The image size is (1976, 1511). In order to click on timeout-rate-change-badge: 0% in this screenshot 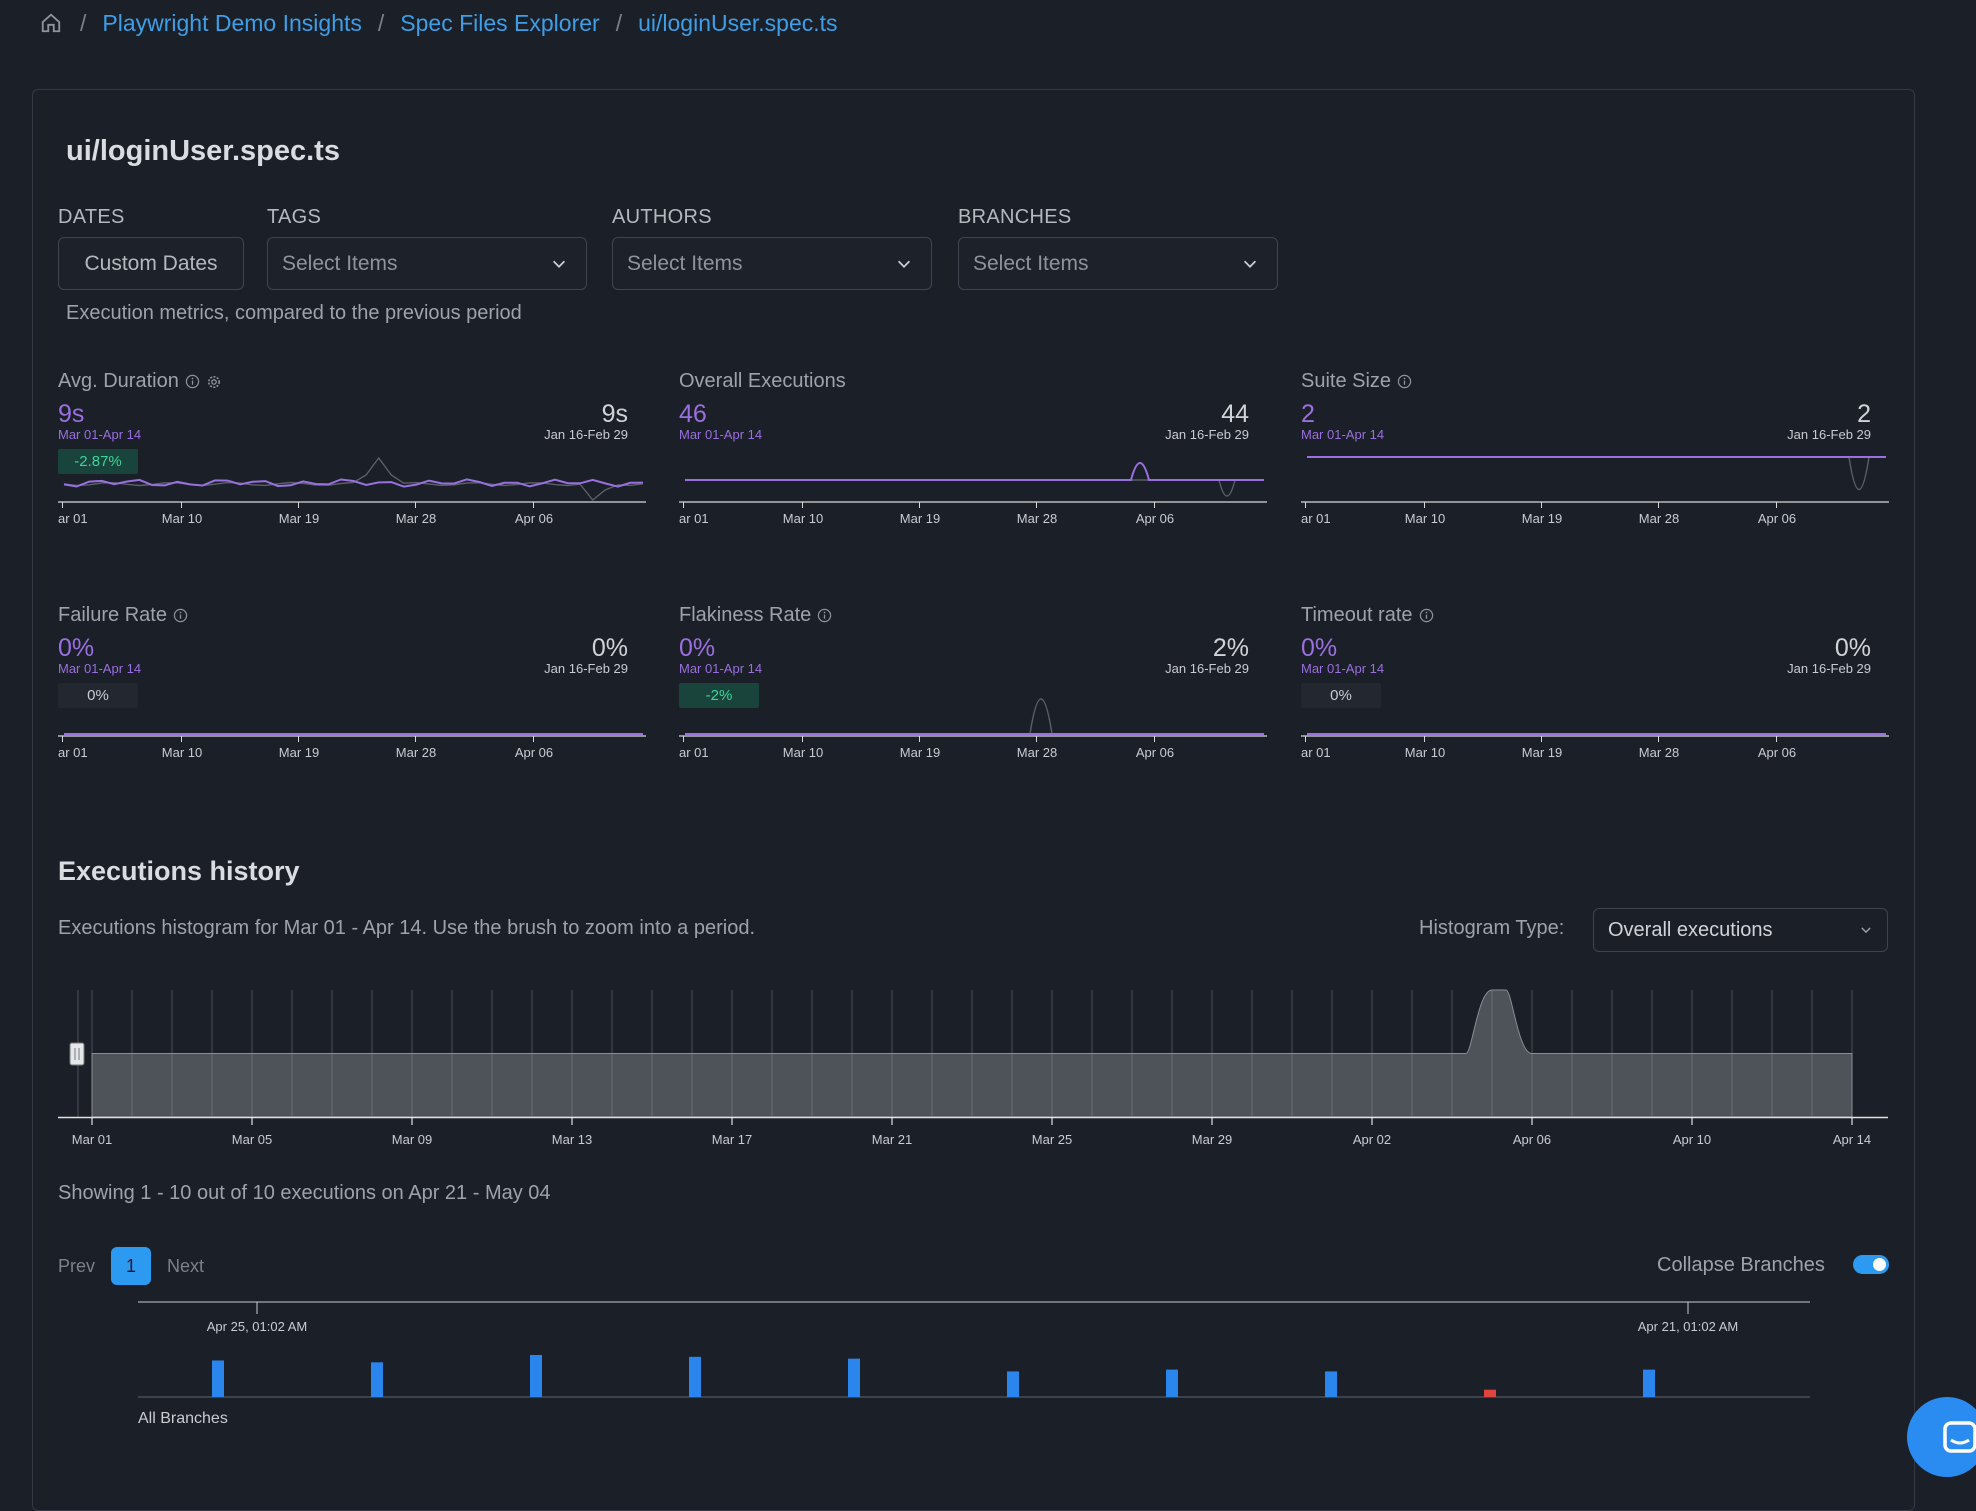, I will do `click(1341, 695)`.